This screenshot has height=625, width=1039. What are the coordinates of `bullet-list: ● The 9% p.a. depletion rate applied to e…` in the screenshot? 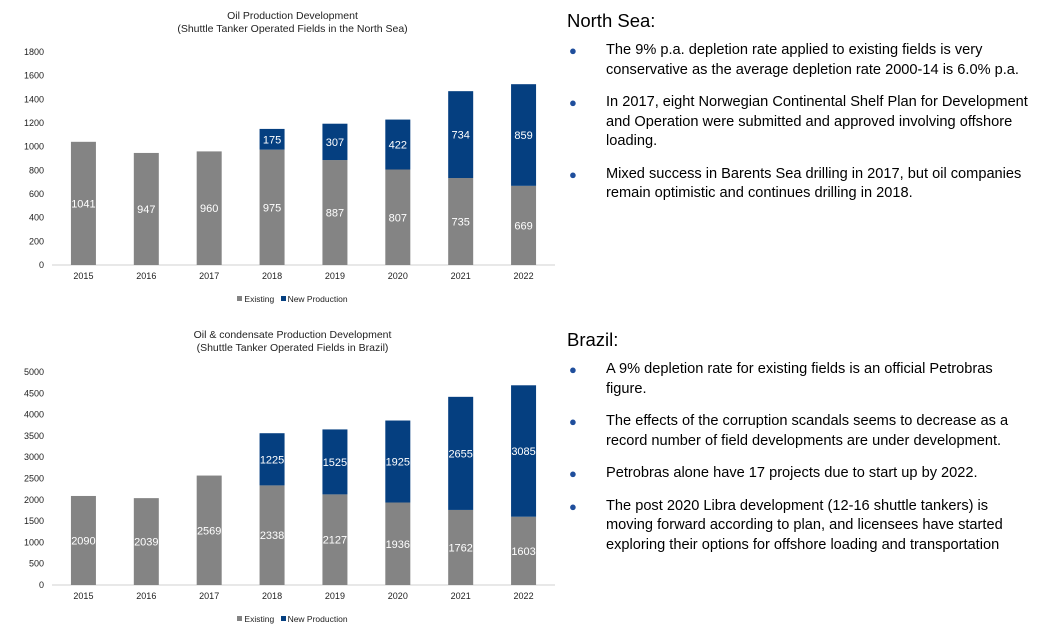 It's located at (799, 122).